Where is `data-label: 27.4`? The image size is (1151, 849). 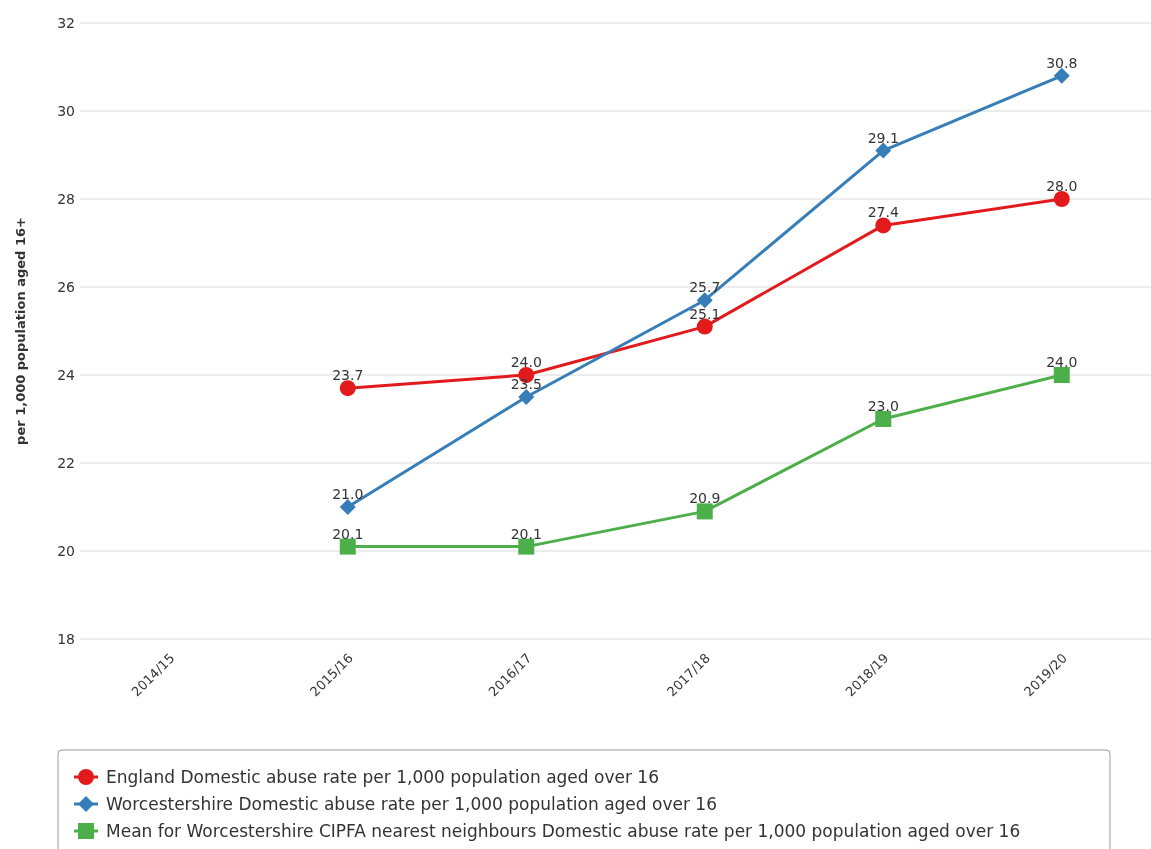
data-label: 27.4 is located at coordinates (883, 212).